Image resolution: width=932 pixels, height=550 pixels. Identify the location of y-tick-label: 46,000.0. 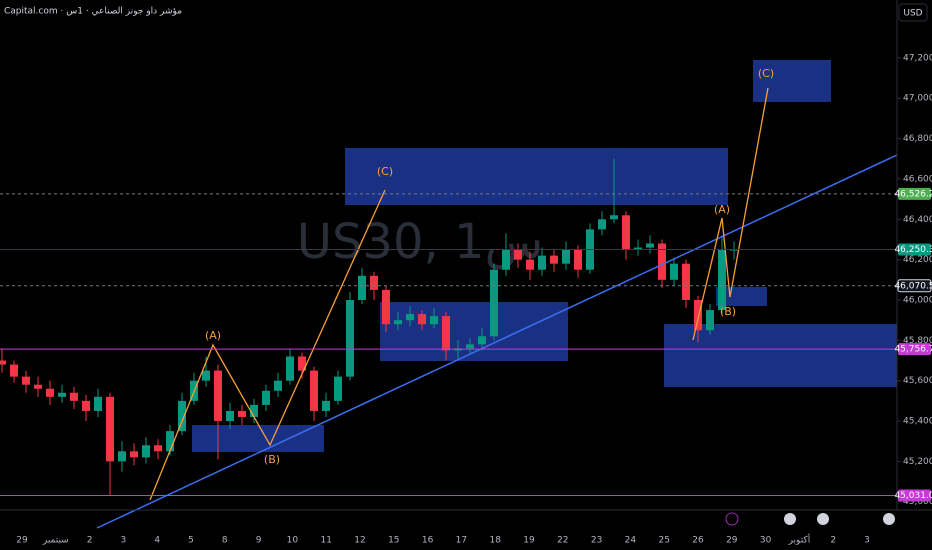
(917, 300).